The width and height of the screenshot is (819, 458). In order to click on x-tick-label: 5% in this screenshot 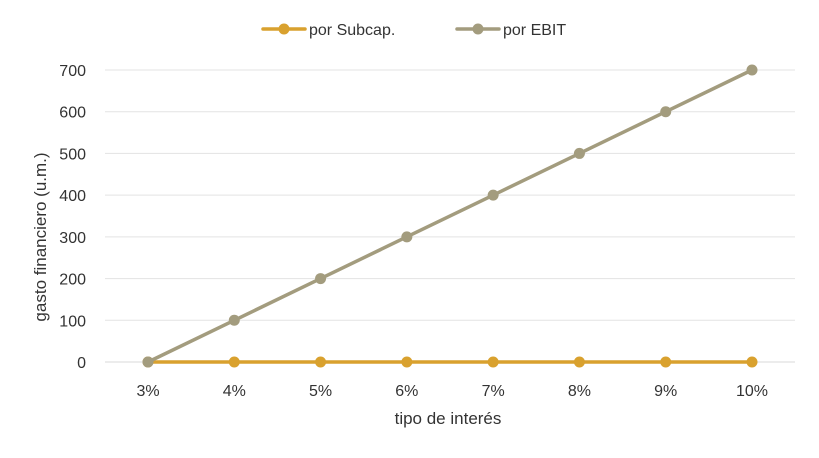, I will do `click(320, 391)`.